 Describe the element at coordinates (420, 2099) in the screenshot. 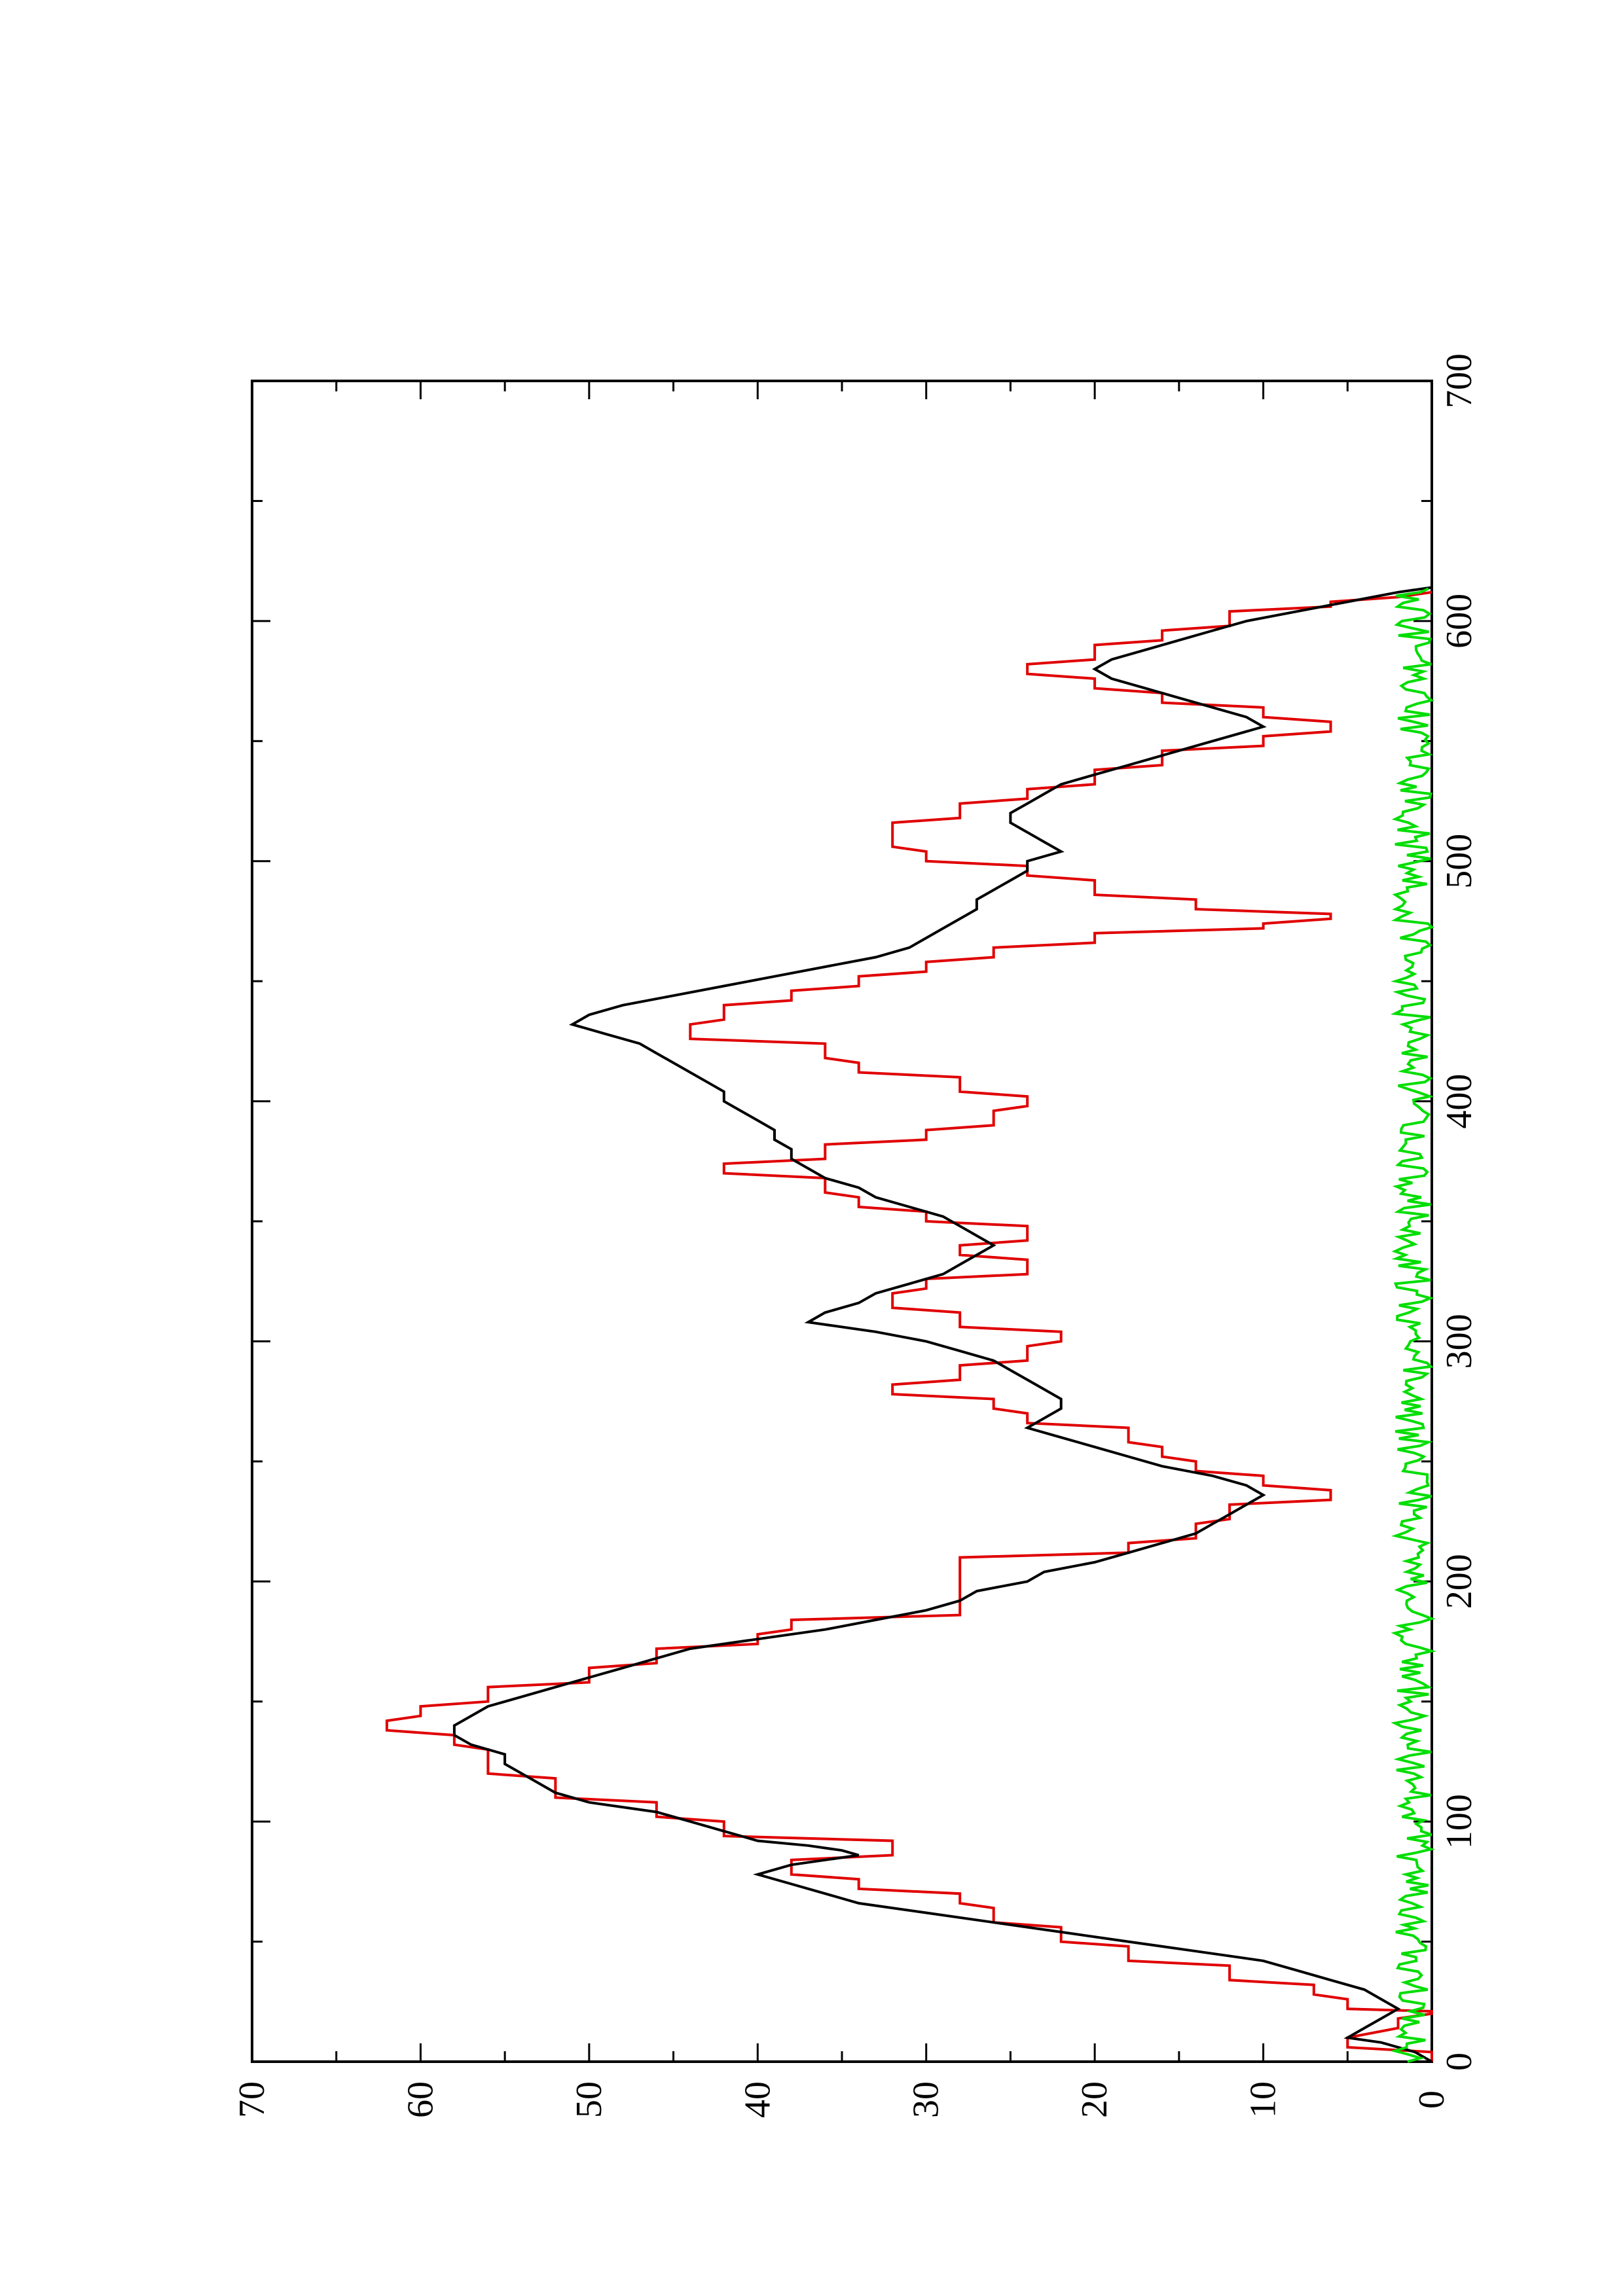

I see `y-tick-label: 60` at that location.